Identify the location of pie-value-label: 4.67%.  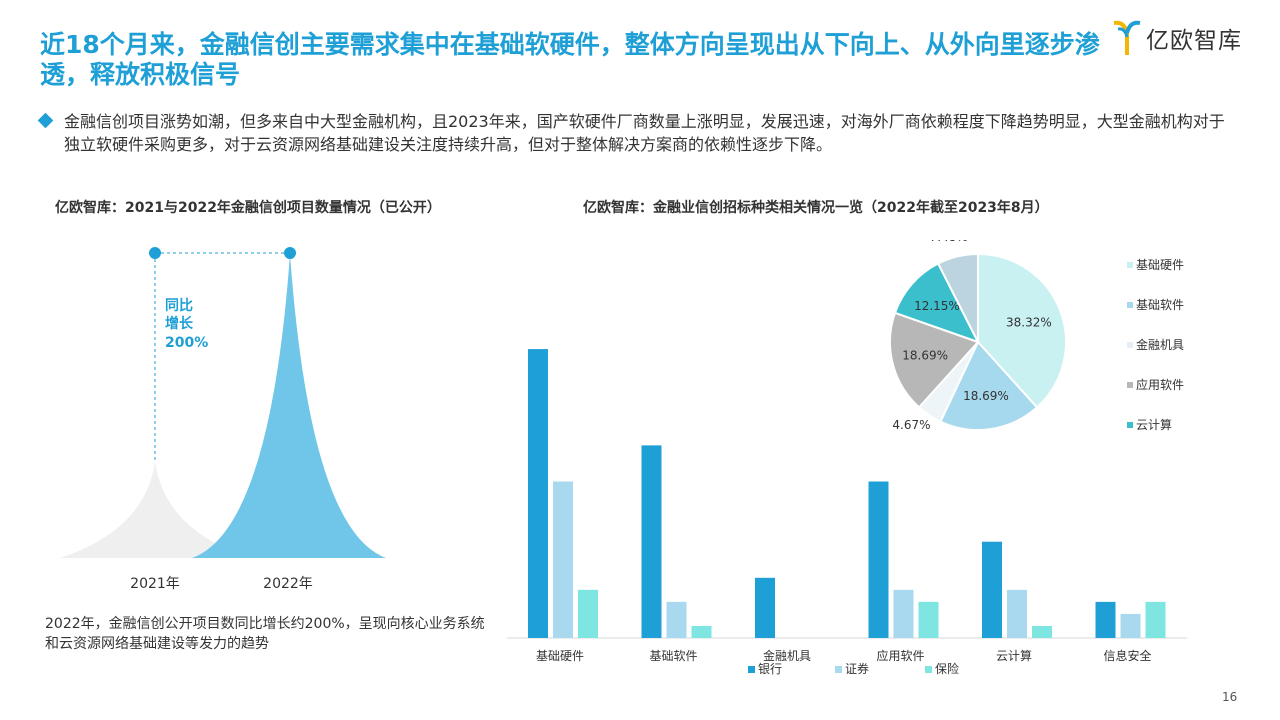
(911, 425).